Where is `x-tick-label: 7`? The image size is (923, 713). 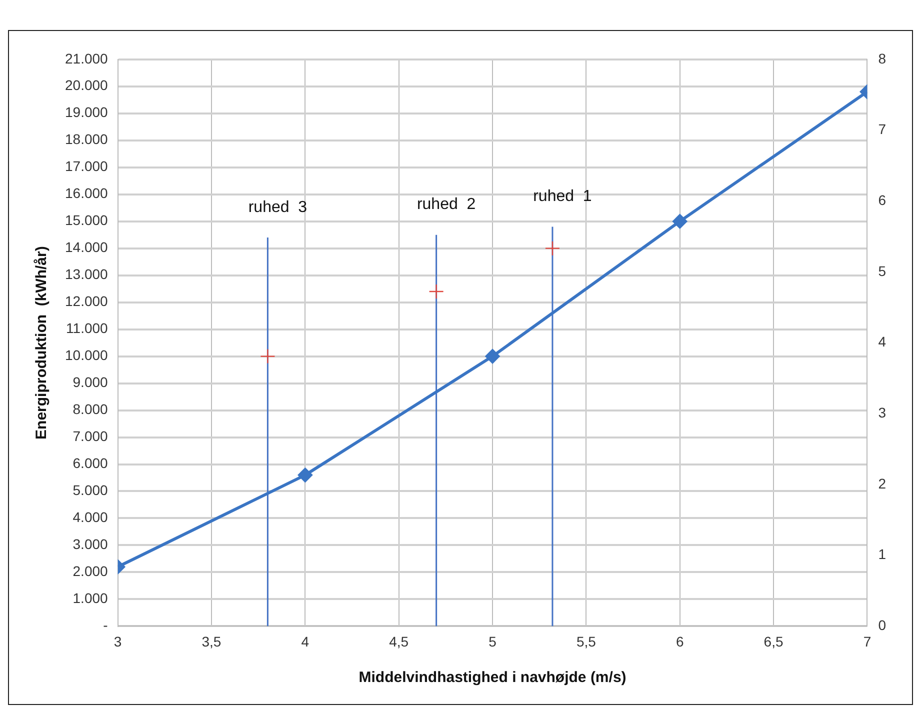
x-tick-label: 7 is located at coordinates (867, 641).